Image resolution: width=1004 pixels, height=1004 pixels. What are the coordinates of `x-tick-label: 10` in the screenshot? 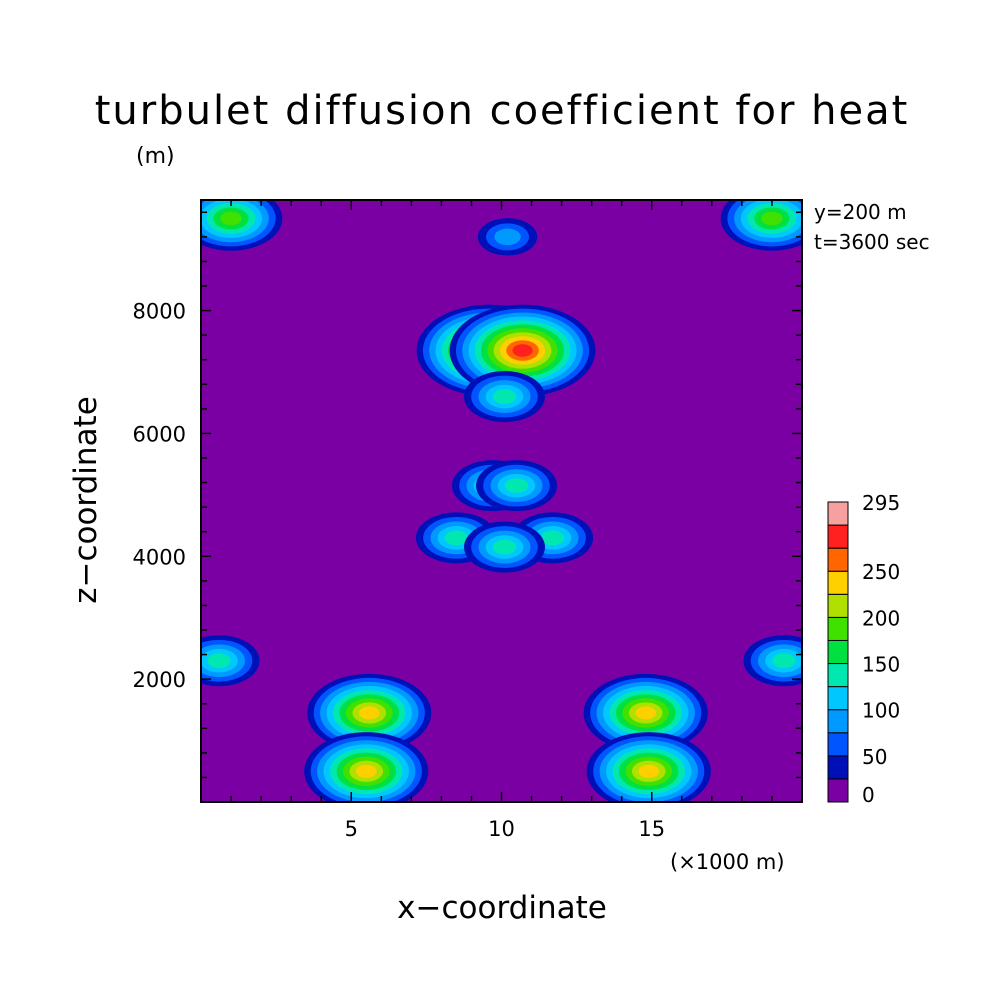 It's located at (501, 829).